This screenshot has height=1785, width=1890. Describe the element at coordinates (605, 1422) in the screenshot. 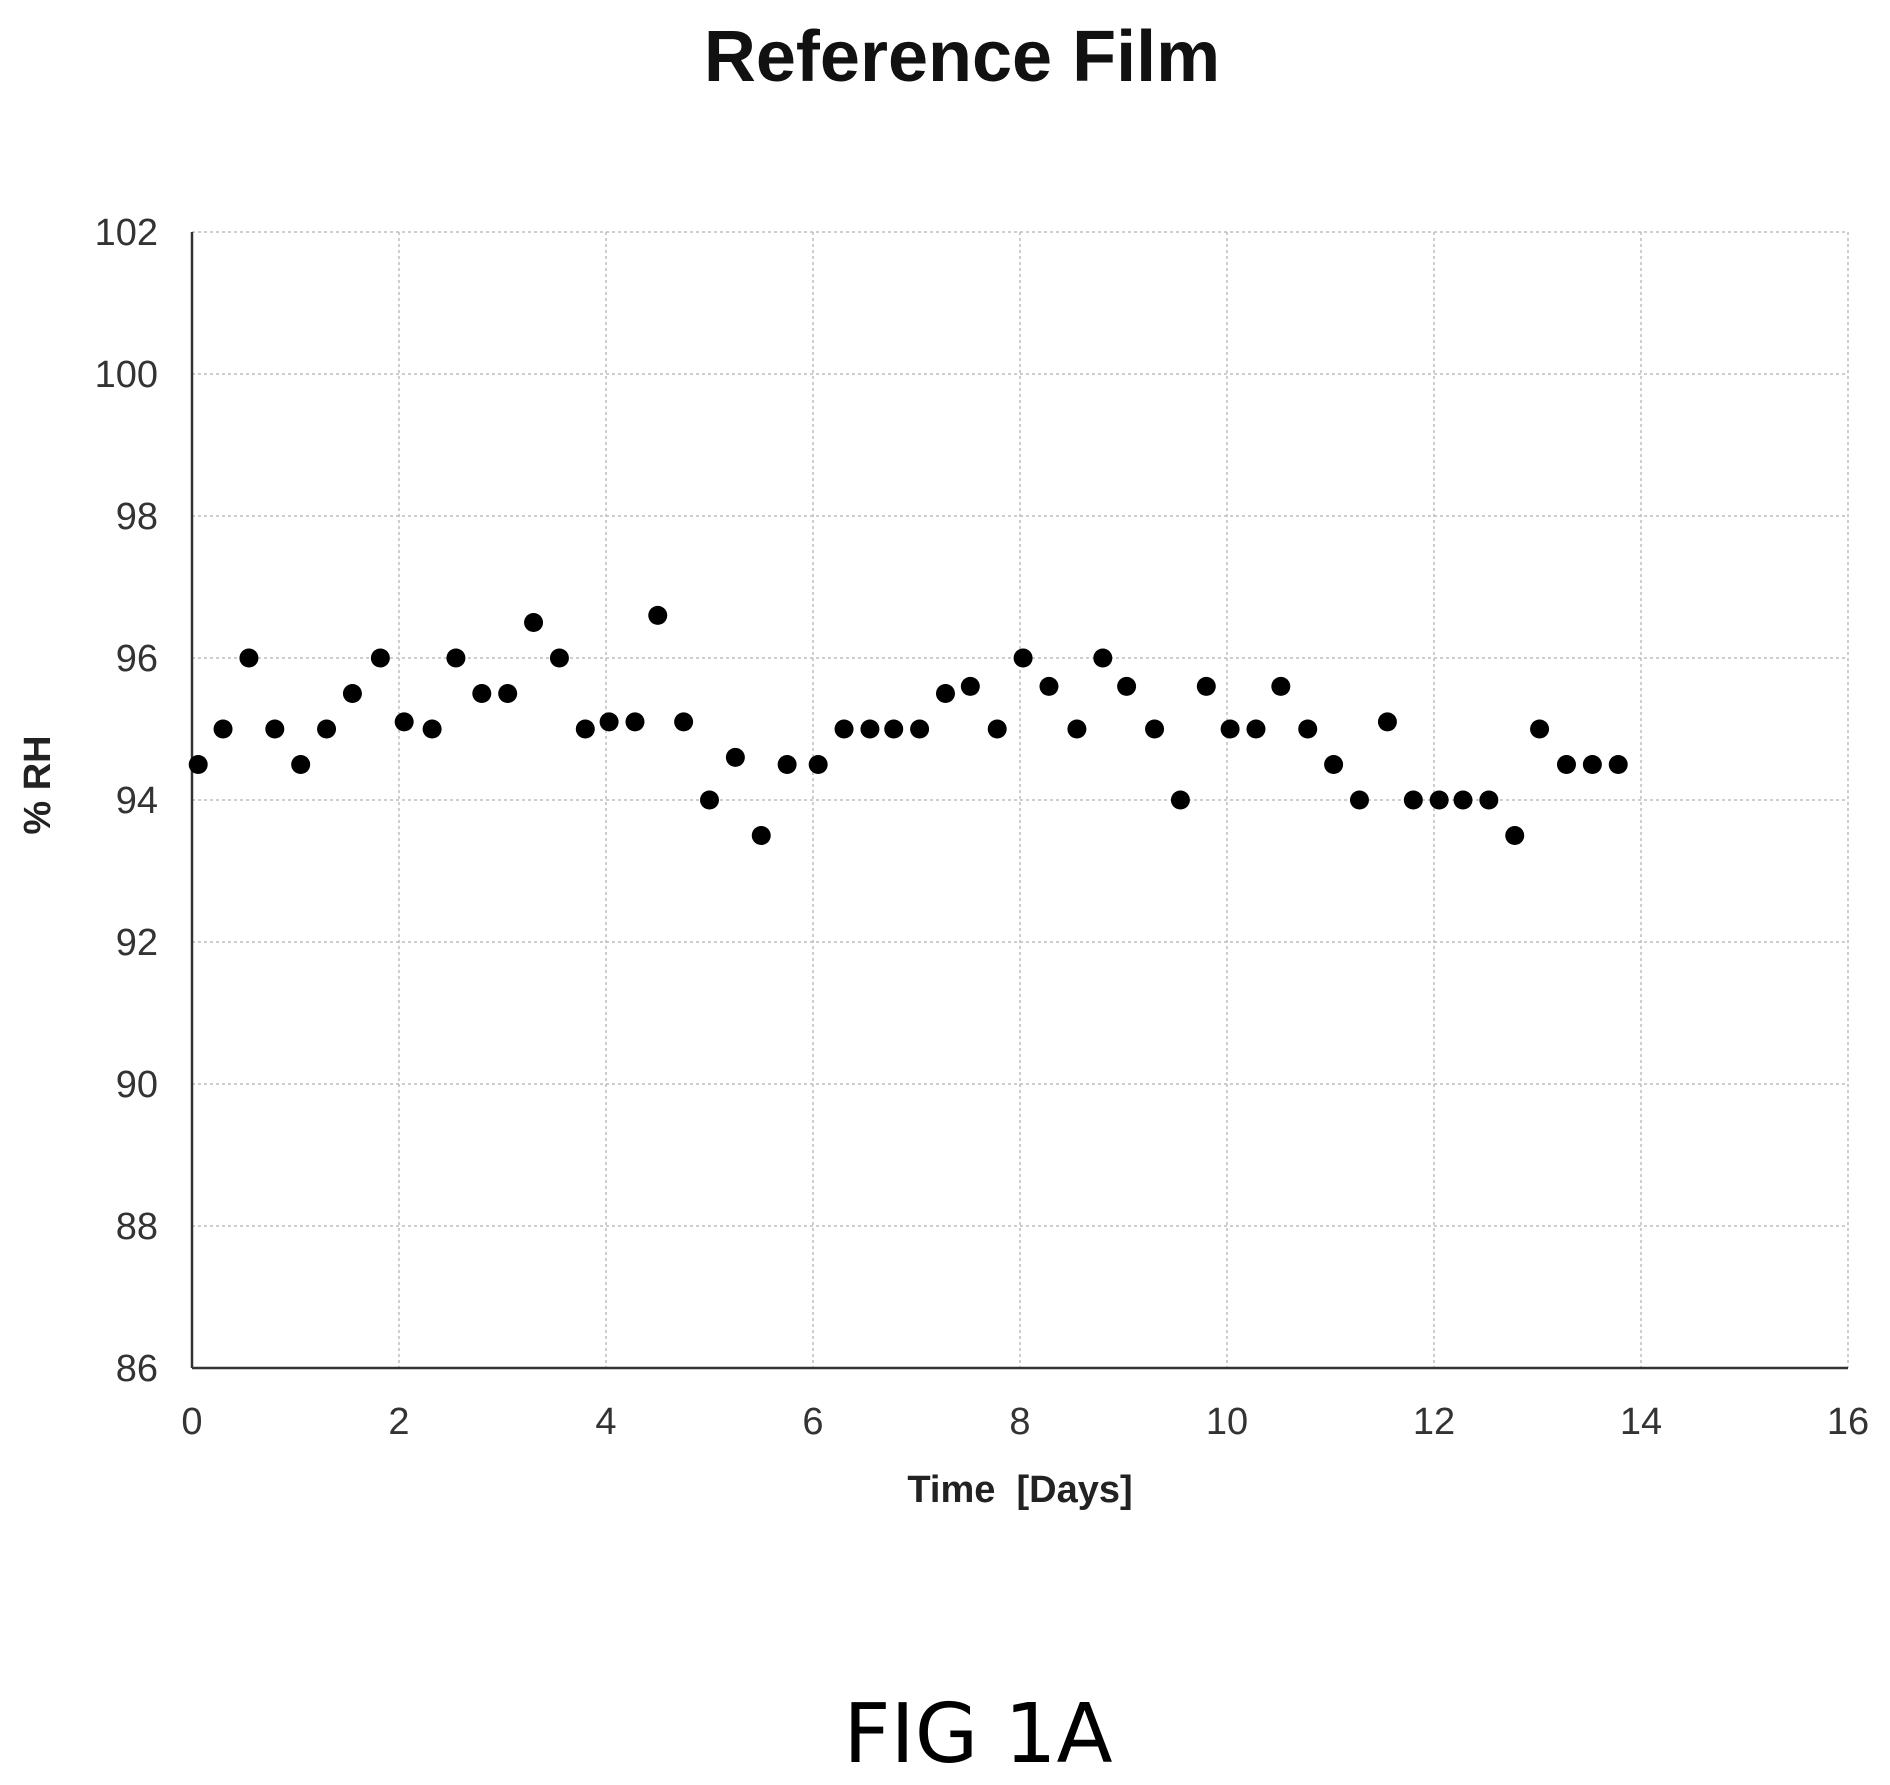

I see `x-tick-label: 4` at that location.